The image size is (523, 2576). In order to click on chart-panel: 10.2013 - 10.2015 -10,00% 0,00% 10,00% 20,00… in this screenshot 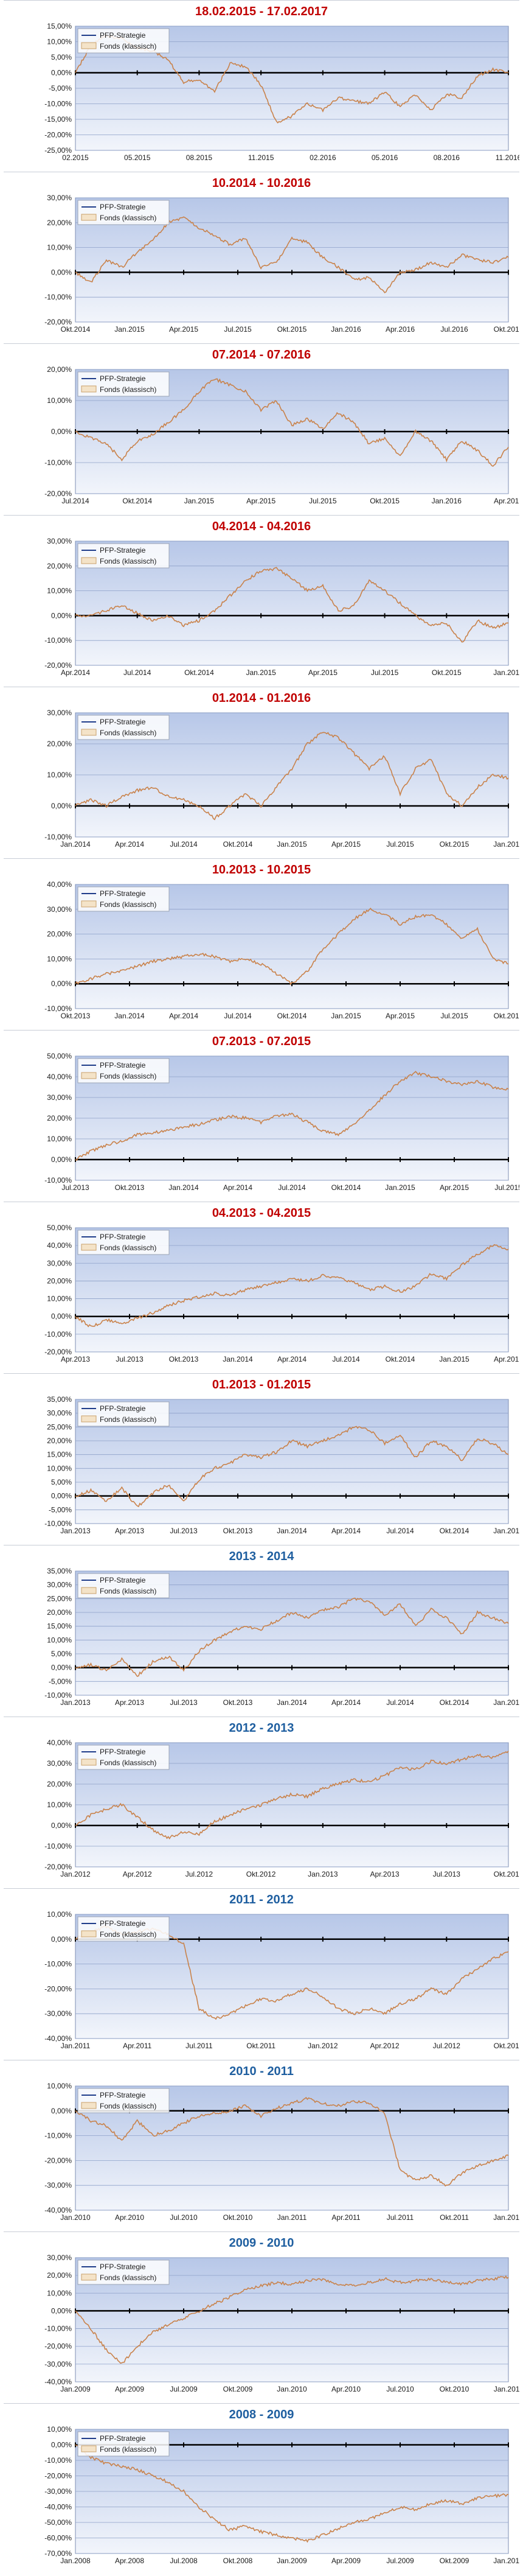, I will do `click(261, 944)`.